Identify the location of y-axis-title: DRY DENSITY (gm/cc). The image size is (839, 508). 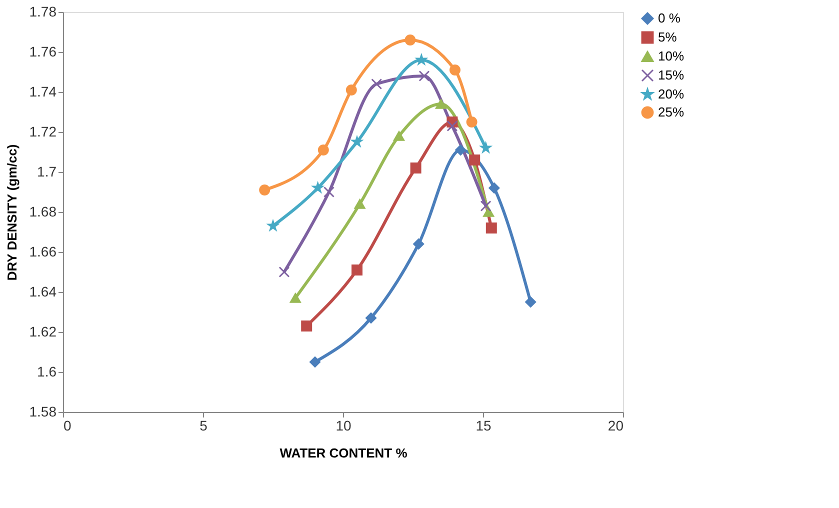
(12, 212).